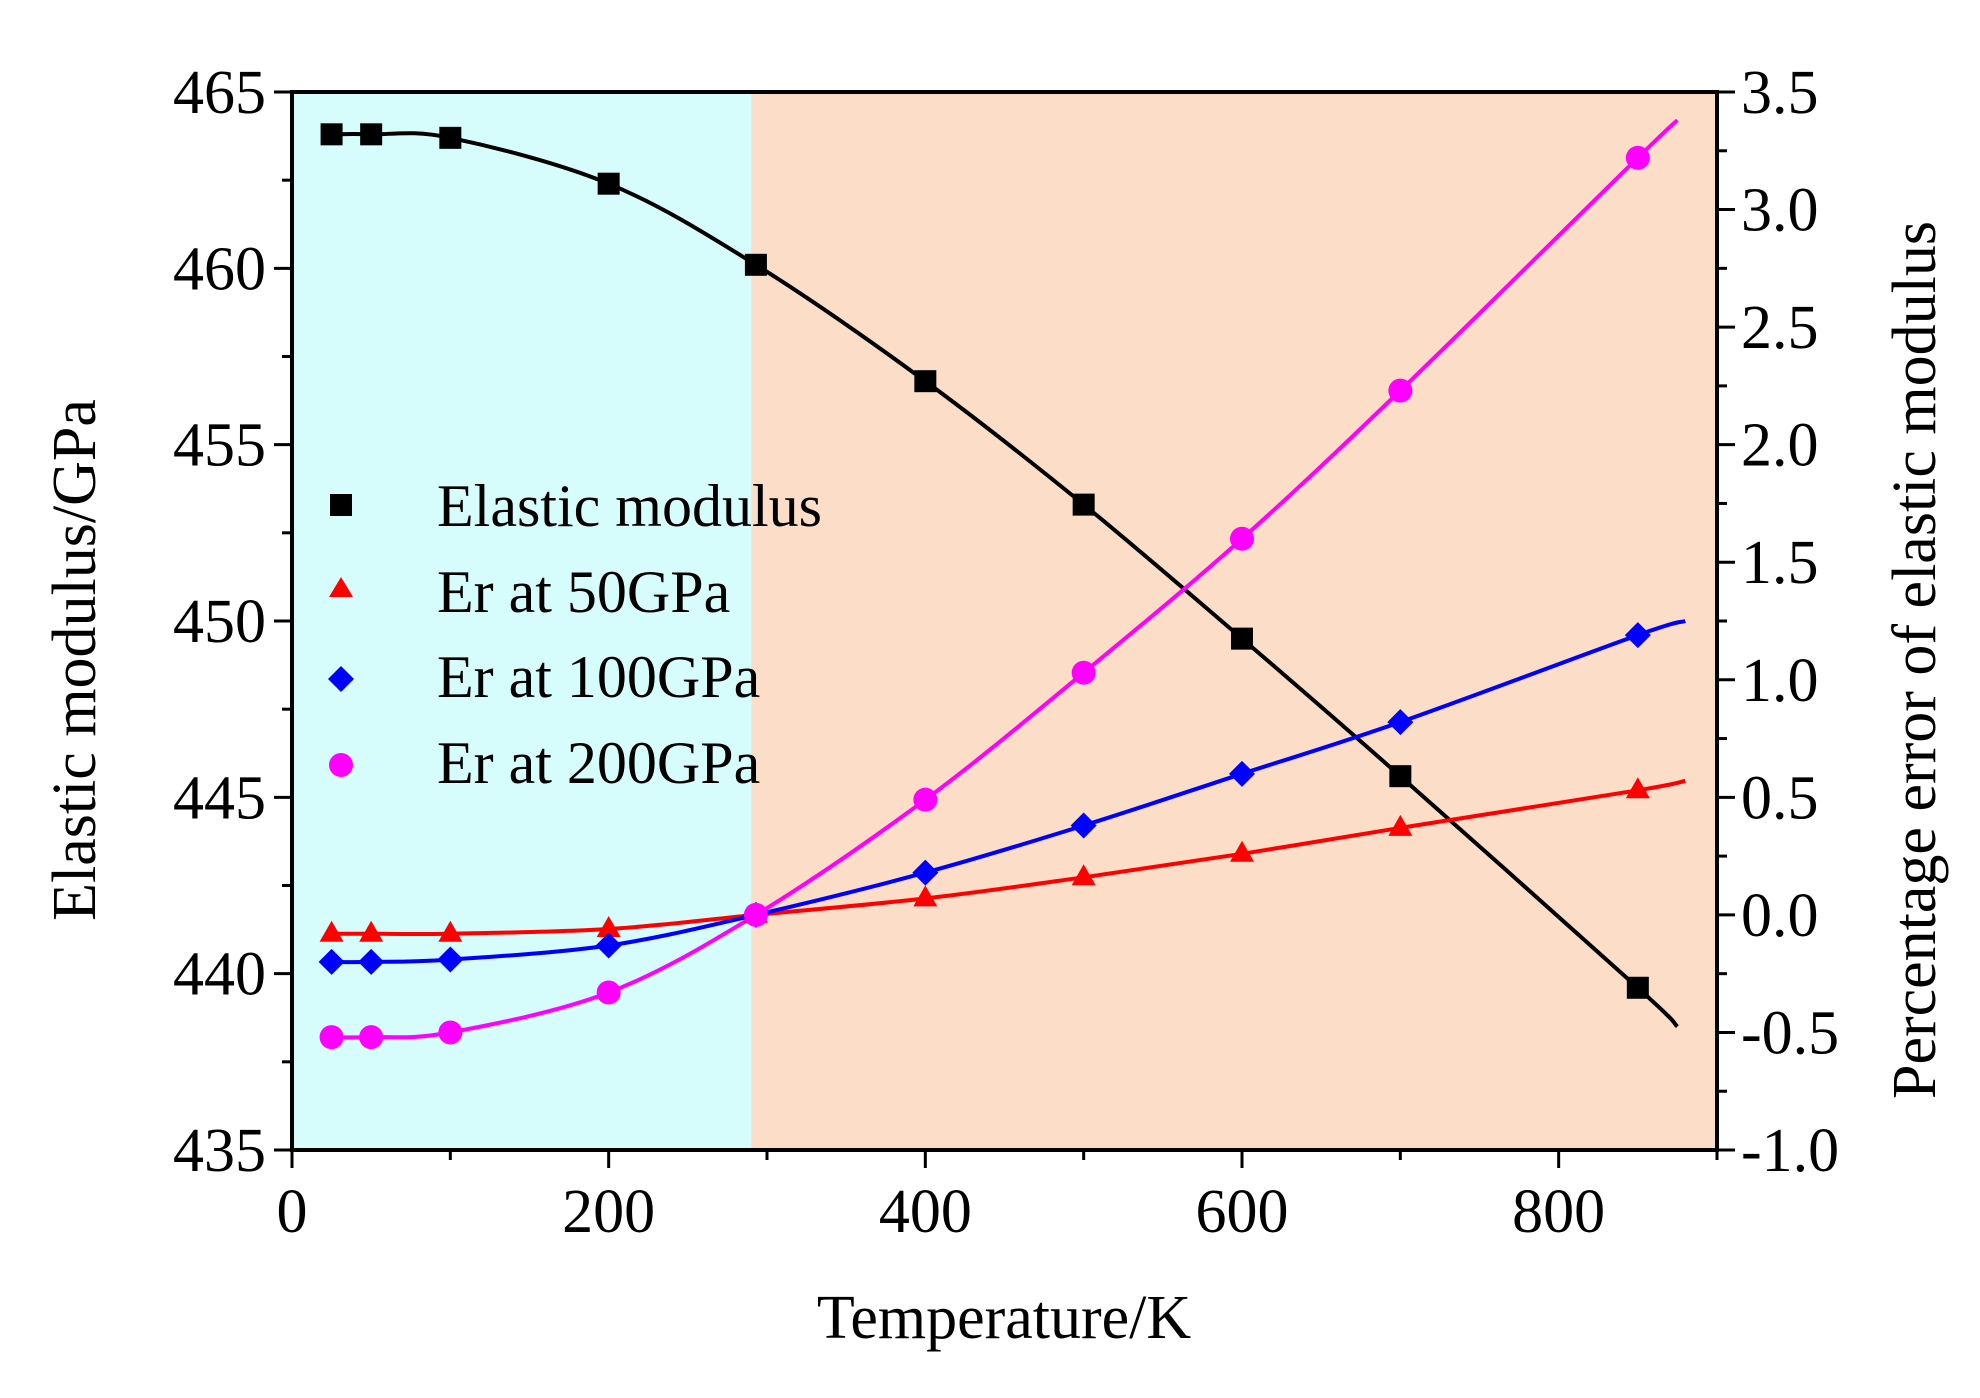  What do you see at coordinates (1780, 563) in the screenshot?
I see `right-y-tick-label: 1.5` at bounding box center [1780, 563].